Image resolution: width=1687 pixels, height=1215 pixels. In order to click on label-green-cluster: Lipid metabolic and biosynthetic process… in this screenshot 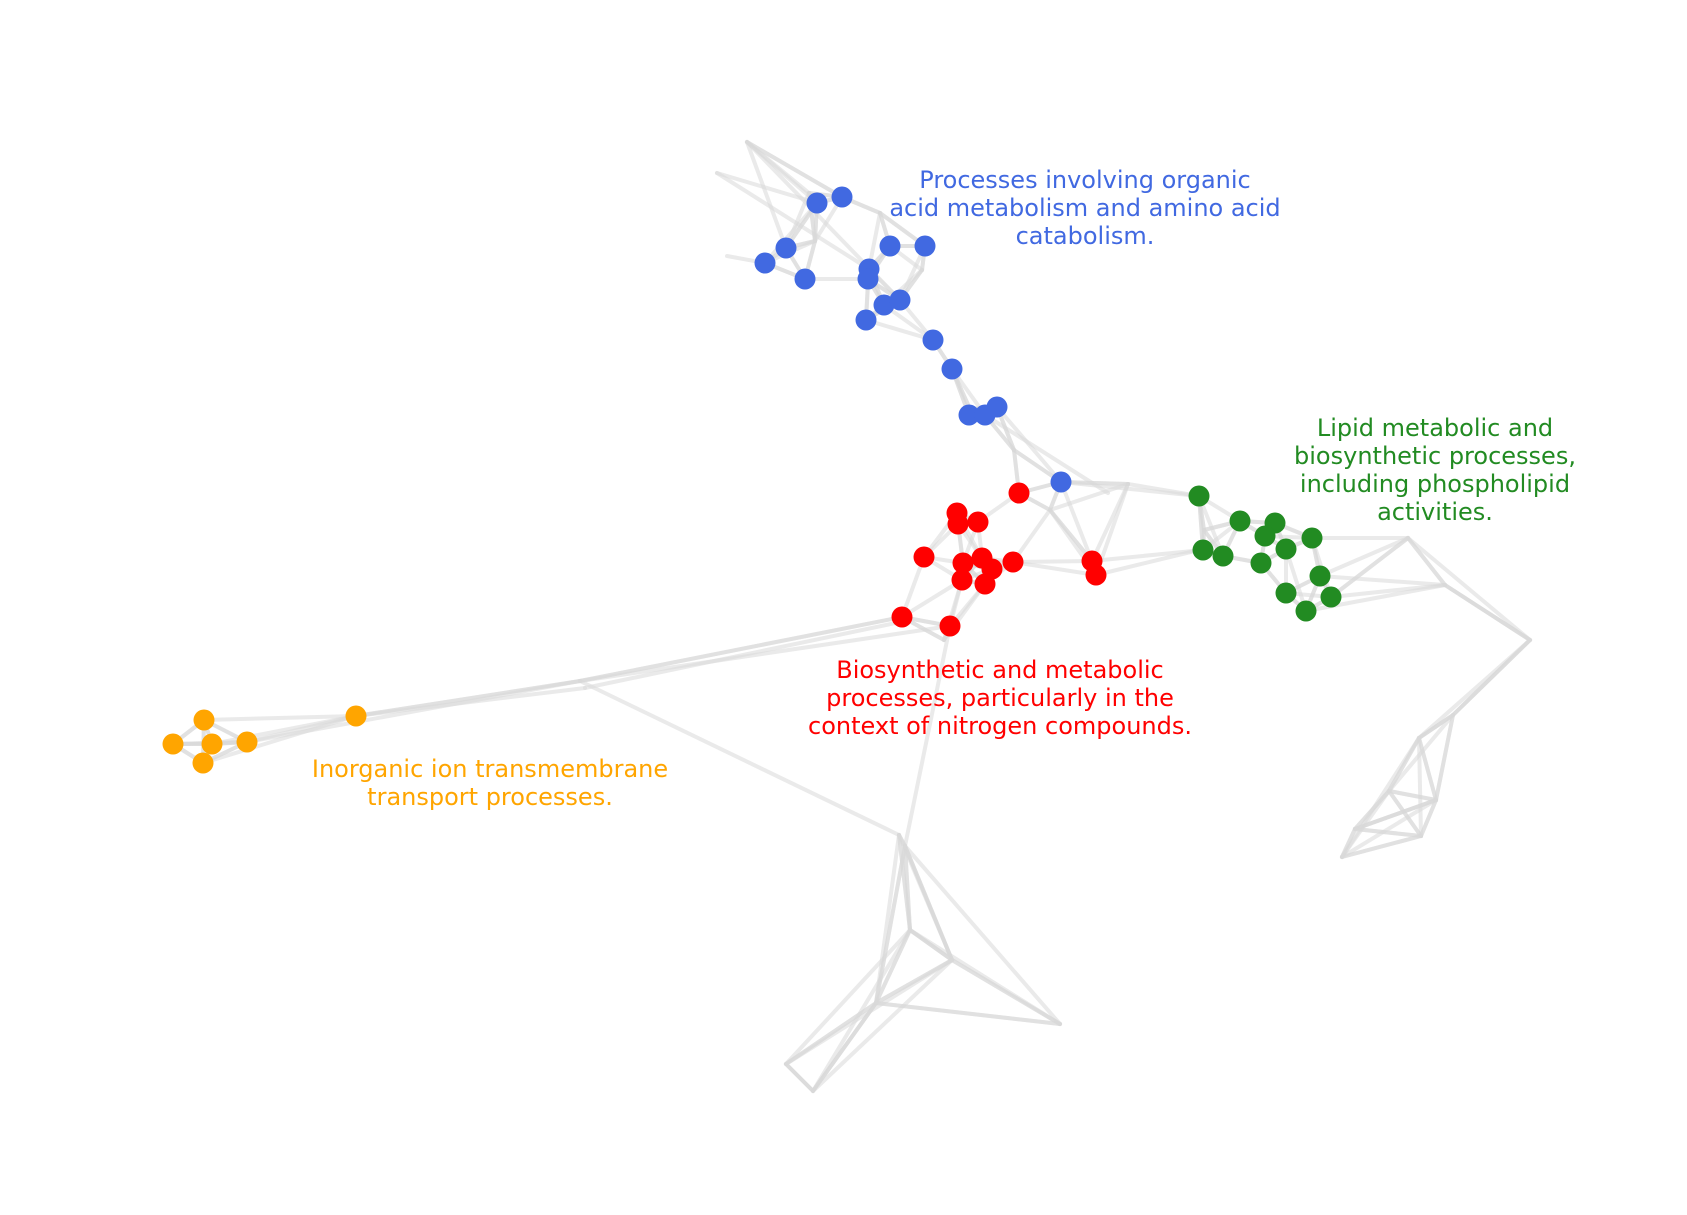, I will do `click(1435, 470)`.